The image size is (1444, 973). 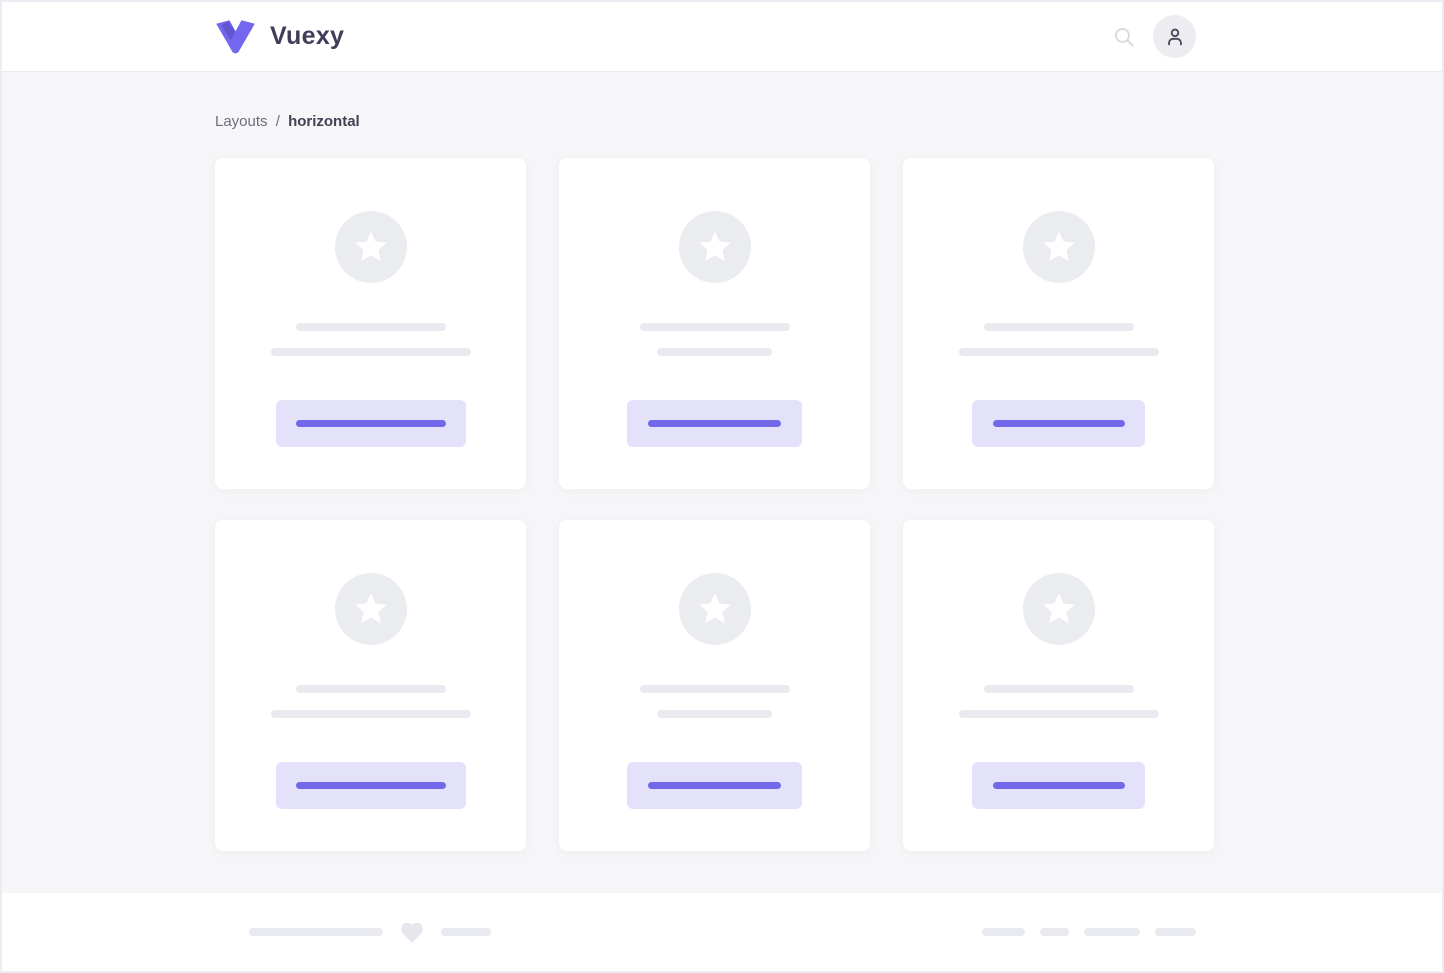 I want to click on breadcrumb-current: horizontal, so click(x=324, y=121).